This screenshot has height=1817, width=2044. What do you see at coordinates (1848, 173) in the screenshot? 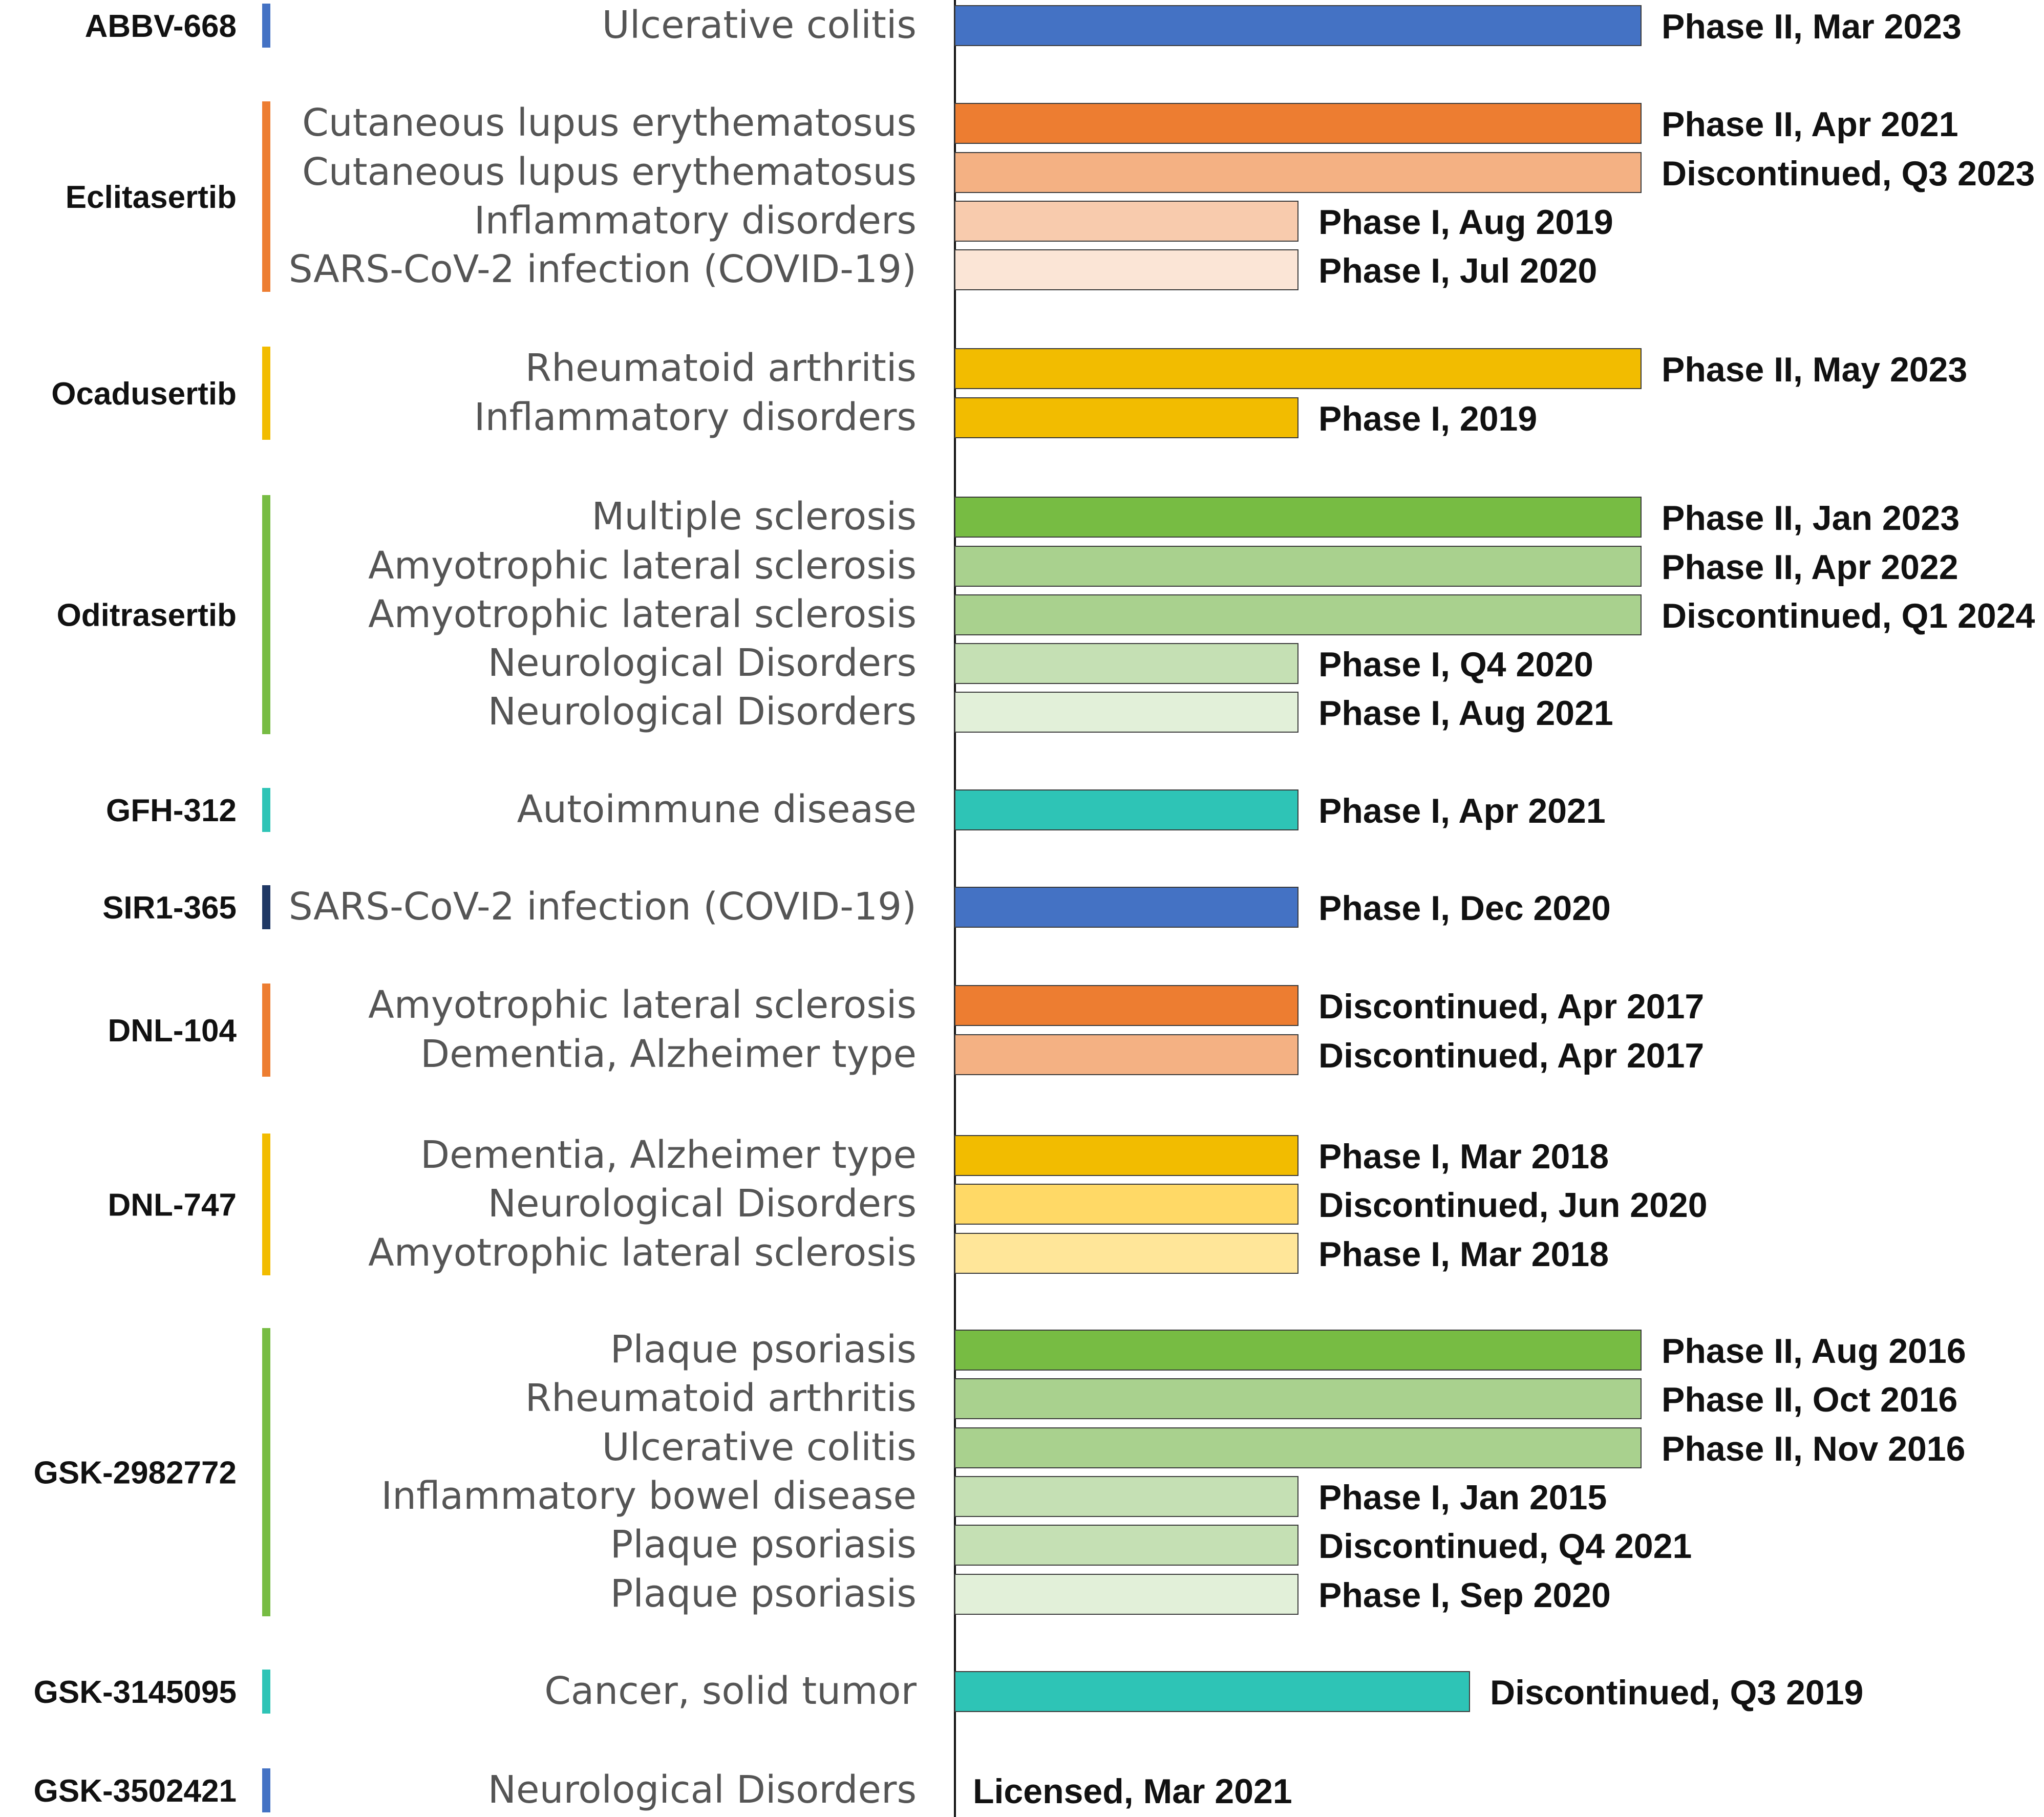
I see `status-label: Discontinued, Q3 2023` at bounding box center [1848, 173].